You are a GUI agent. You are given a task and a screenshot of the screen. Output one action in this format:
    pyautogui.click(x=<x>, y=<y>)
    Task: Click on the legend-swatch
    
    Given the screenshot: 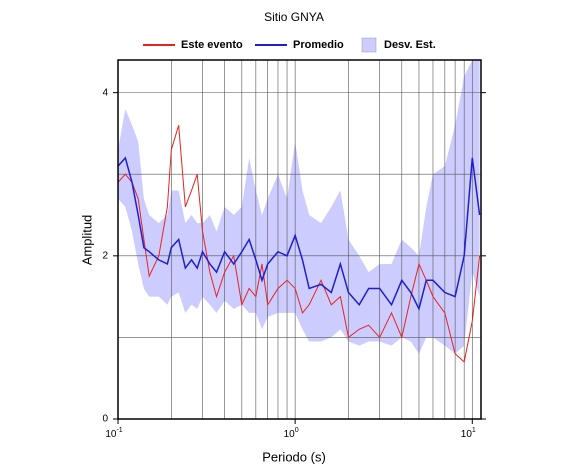 What is the action you would take?
    pyautogui.click(x=369, y=45)
    